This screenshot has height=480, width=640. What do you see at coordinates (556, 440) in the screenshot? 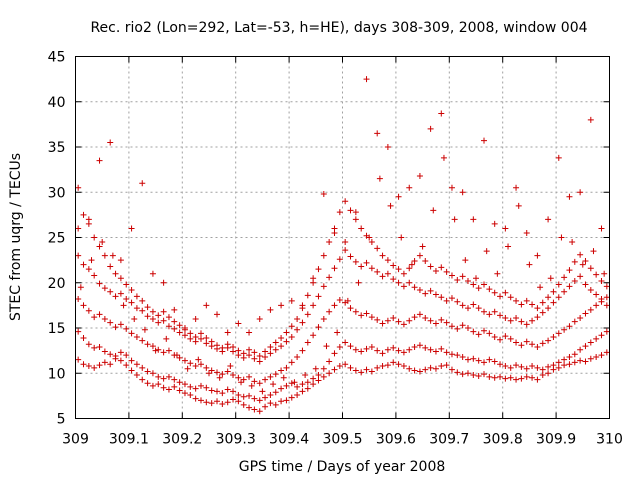
I see `x-tick-label: 309.9` at bounding box center [556, 440].